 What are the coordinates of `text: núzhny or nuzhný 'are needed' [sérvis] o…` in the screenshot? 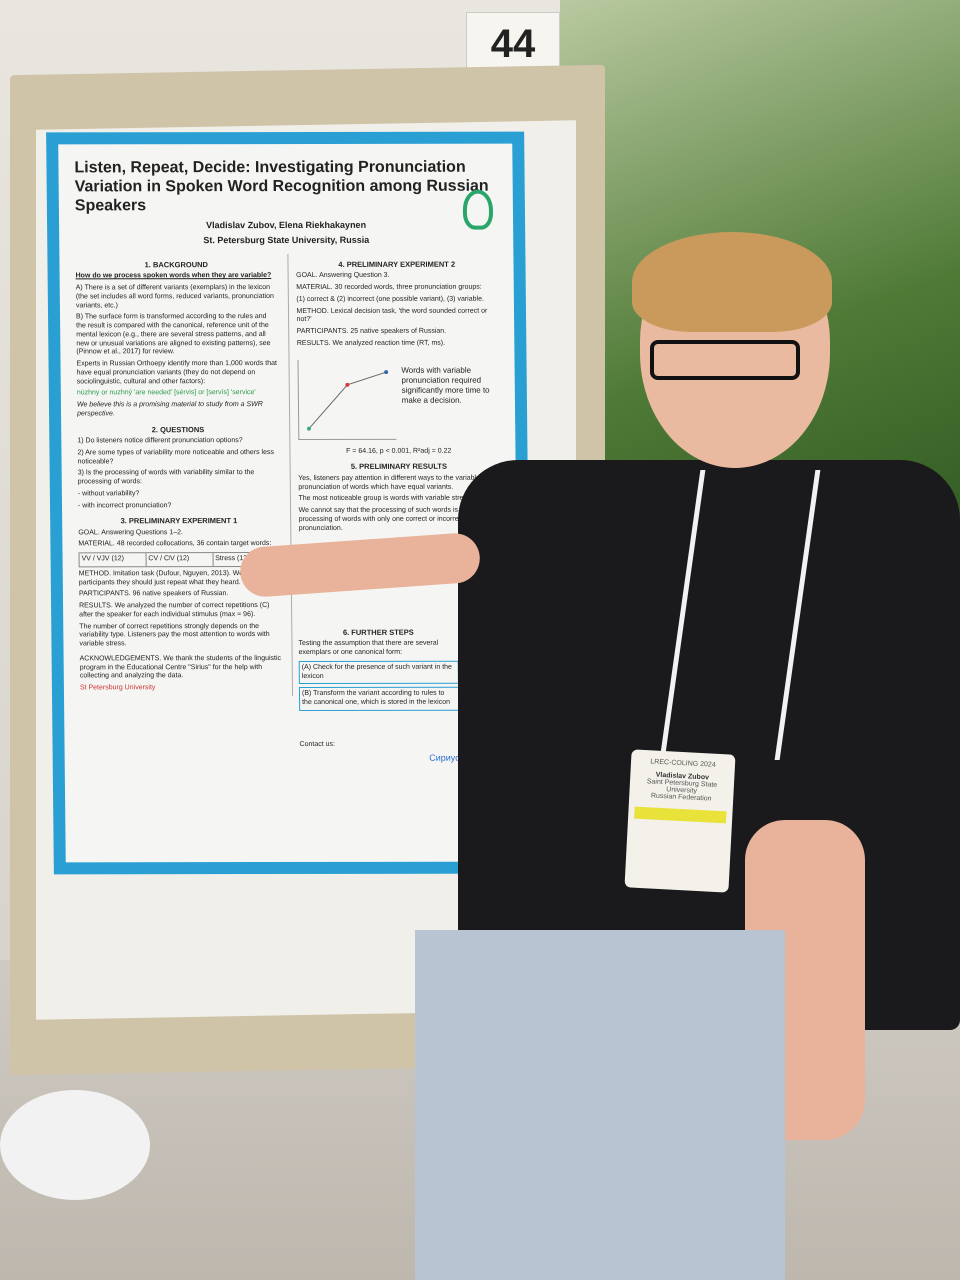 It's located at (166, 393).